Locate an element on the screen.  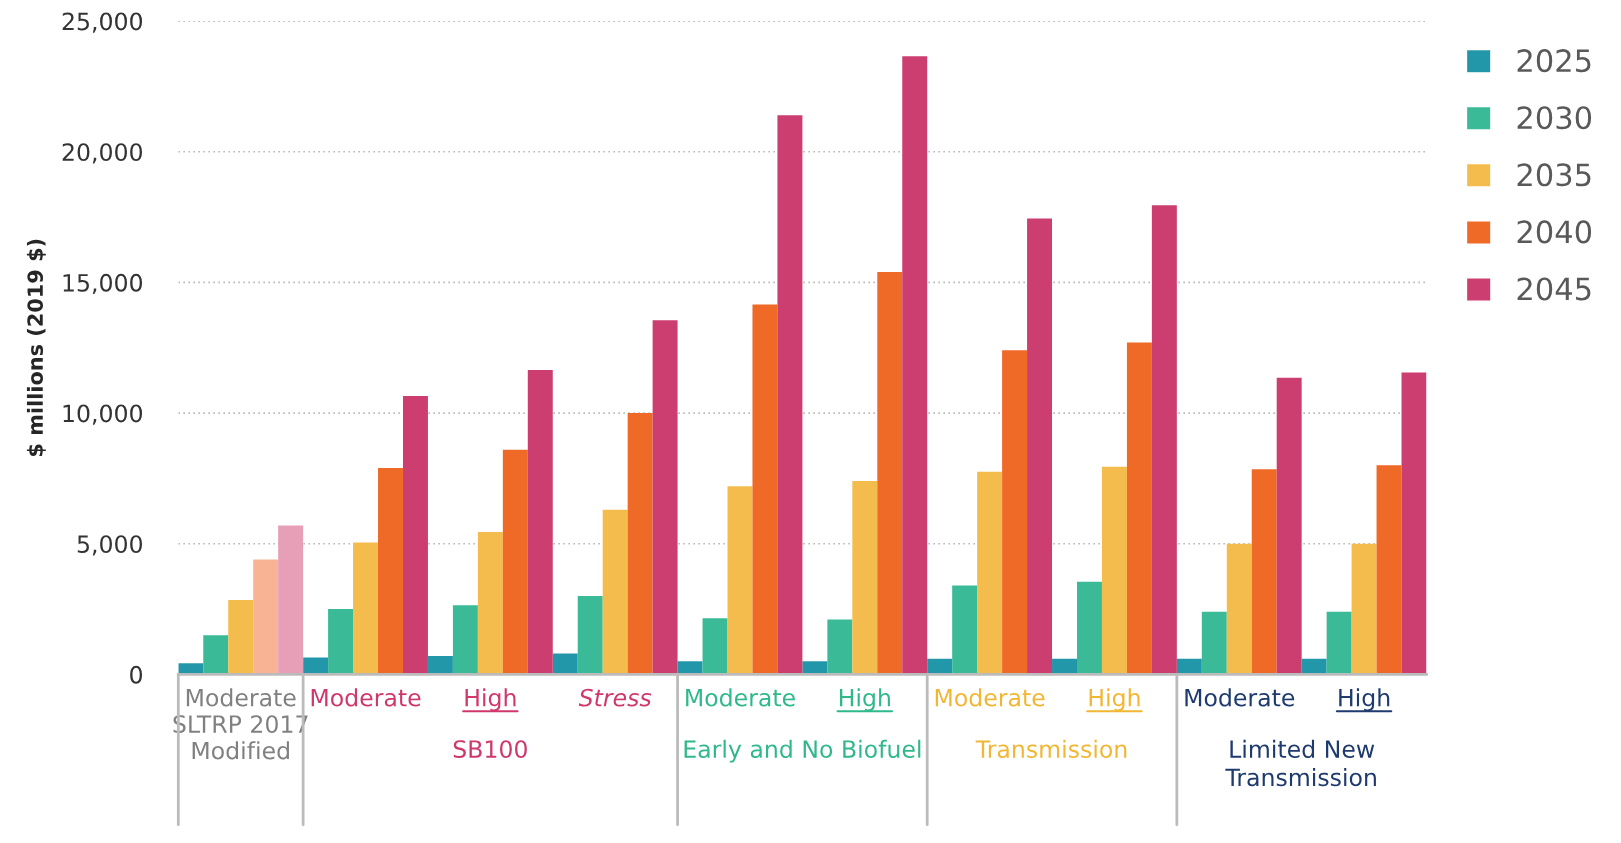
text: Early and No Biofuel is located at coordinates (802, 751).